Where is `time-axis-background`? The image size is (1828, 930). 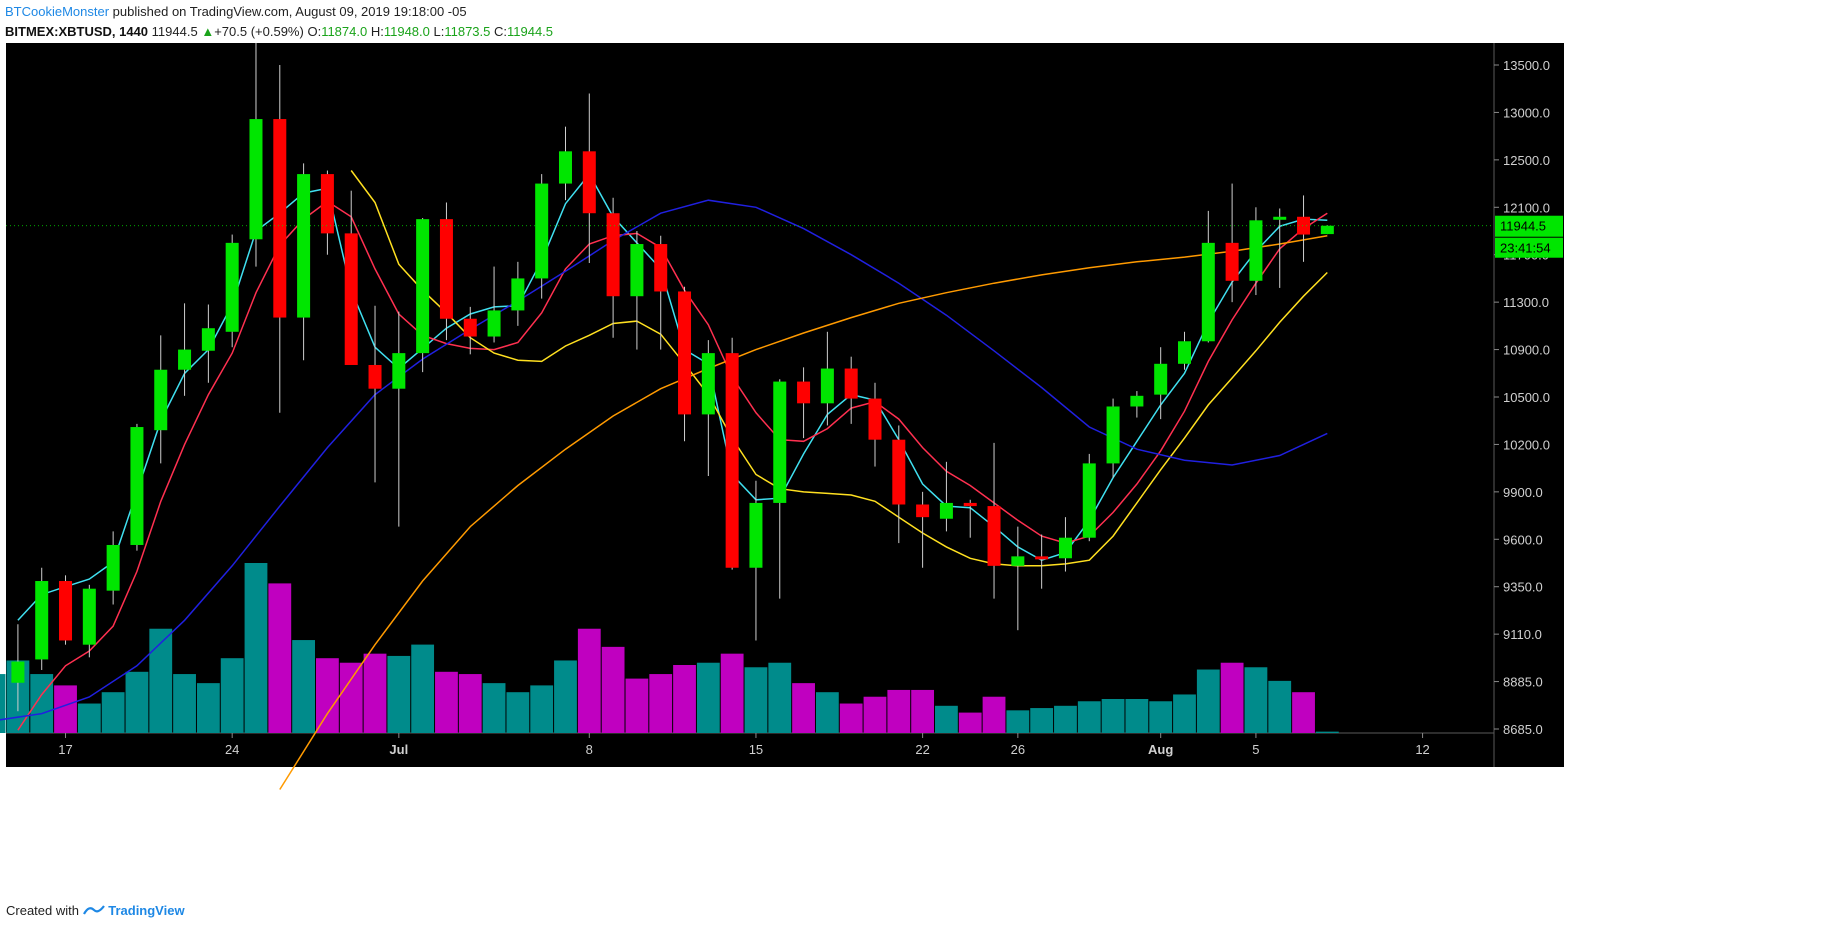
time-axis-background is located at coordinates (750, 750).